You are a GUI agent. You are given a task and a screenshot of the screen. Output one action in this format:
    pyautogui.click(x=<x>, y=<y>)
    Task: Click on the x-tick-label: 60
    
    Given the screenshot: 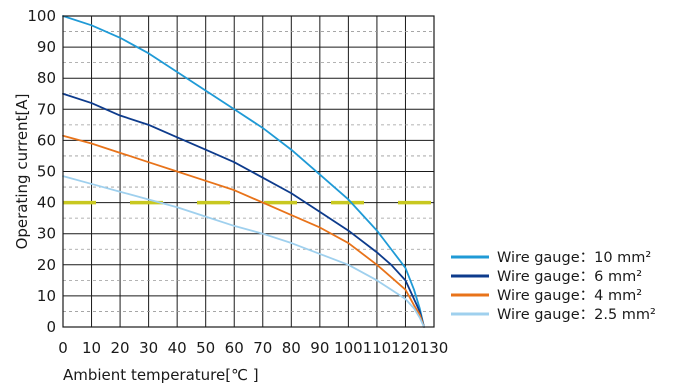 What is the action you would take?
    pyautogui.click(x=234, y=348)
    